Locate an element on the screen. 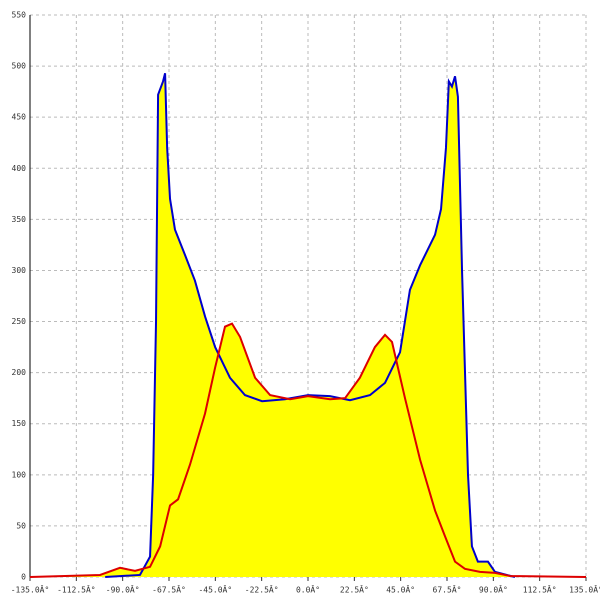 This screenshot has width=600, height=600. x-tick-label: 0.0Â° is located at coordinates (308, 589).